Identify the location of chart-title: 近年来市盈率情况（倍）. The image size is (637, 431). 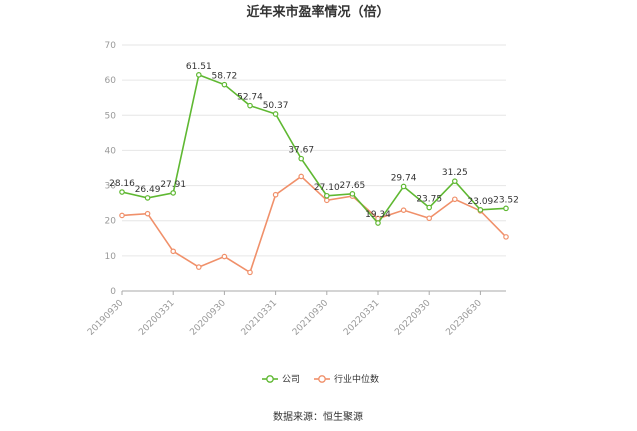
(317, 12).